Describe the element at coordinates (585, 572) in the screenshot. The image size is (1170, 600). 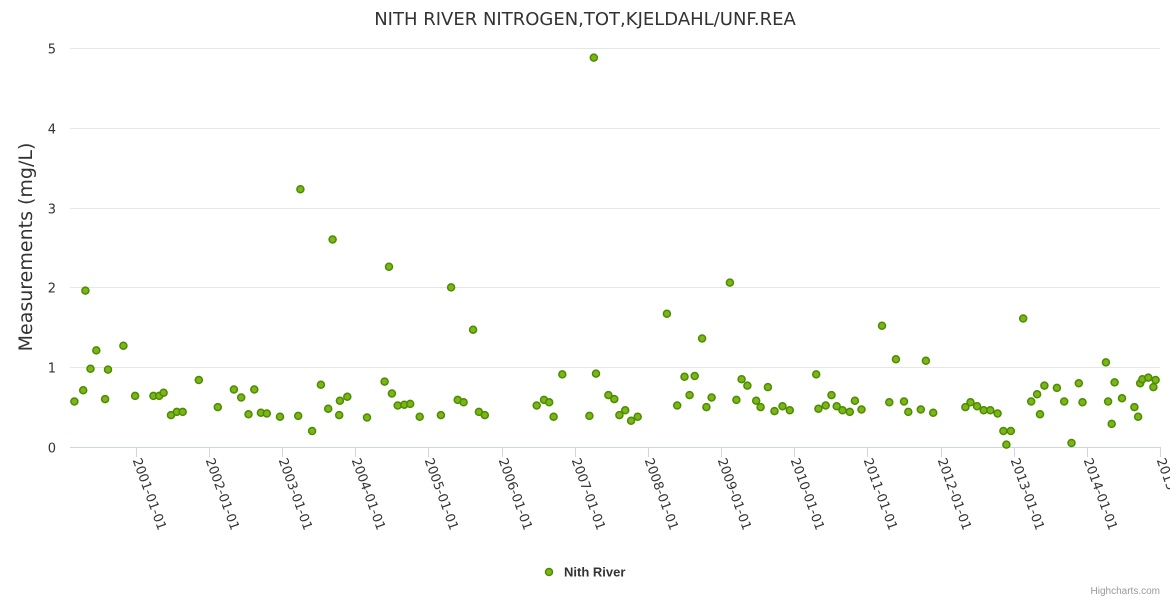
I see `legend-item-nith-river: Nith River` at that location.